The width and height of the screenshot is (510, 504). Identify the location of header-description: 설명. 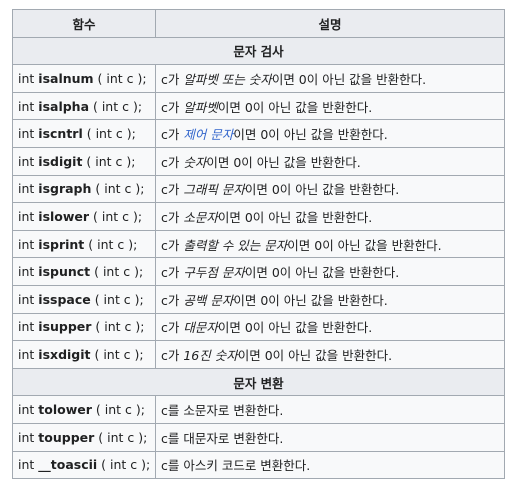
(330, 23).